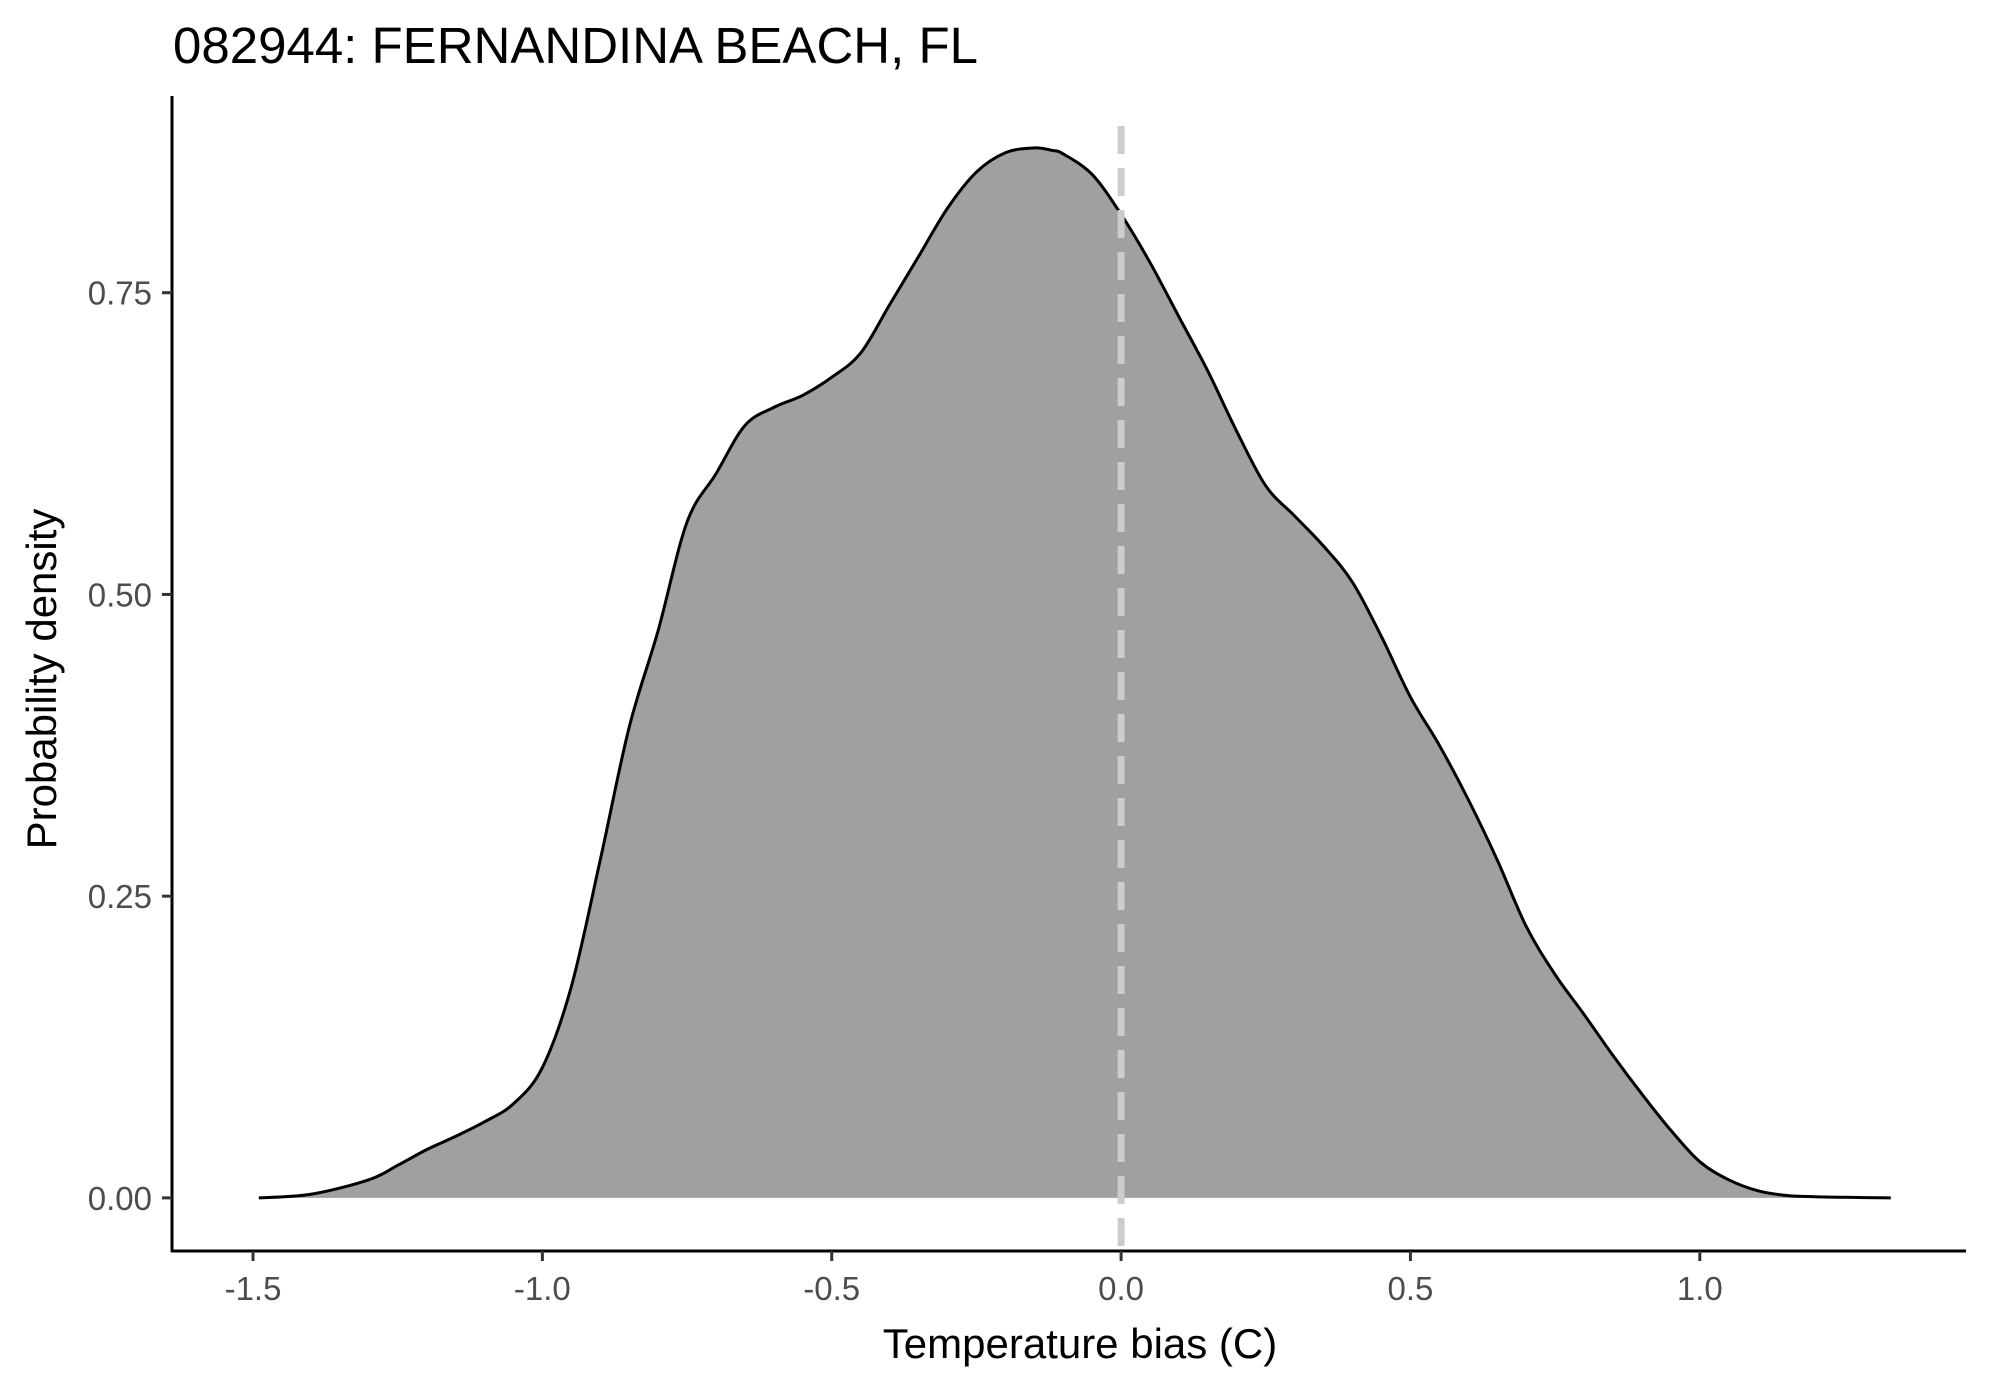  Describe the element at coordinates (120, 594) in the screenshot. I see `y-tick-label: 0.50` at that location.